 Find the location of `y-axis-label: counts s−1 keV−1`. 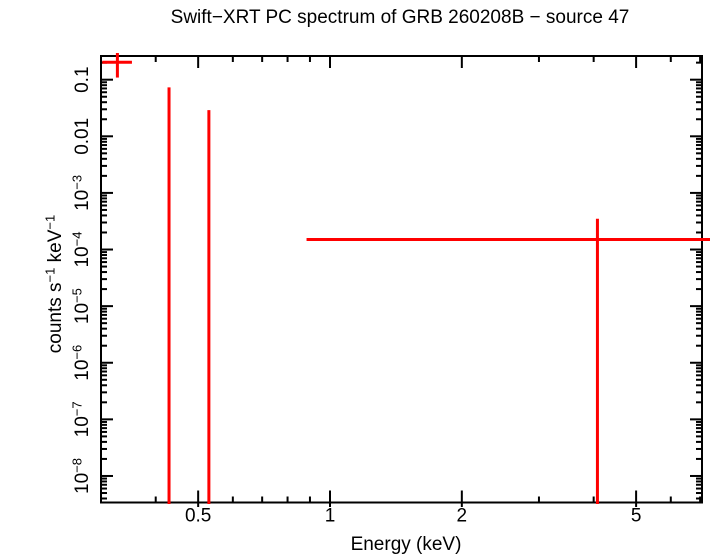

y-axis-label: counts s−1 keV−1 is located at coordinates (55, 284).